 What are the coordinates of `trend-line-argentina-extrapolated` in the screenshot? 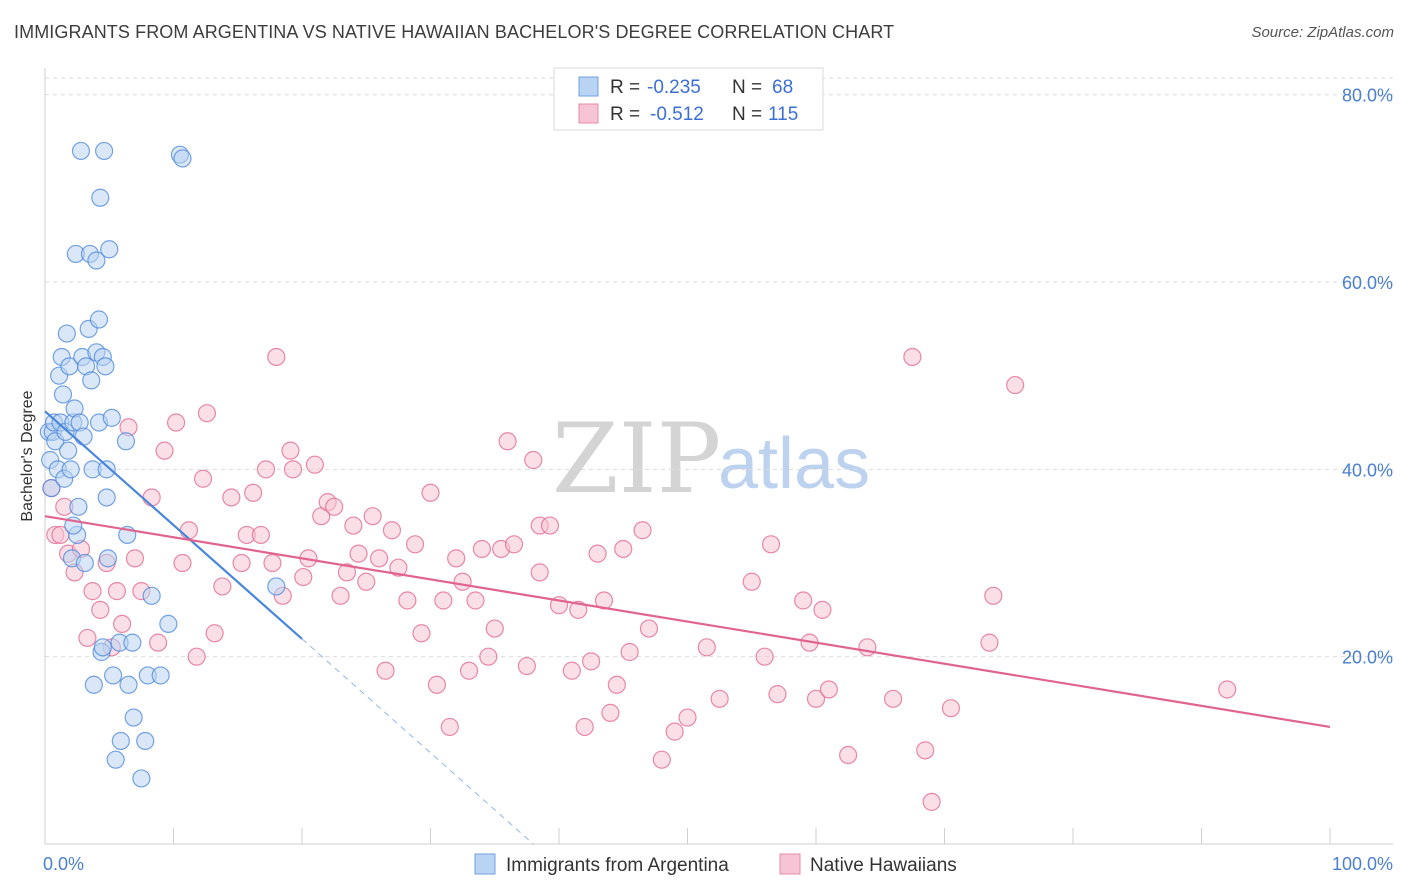 It's located at (417, 741).